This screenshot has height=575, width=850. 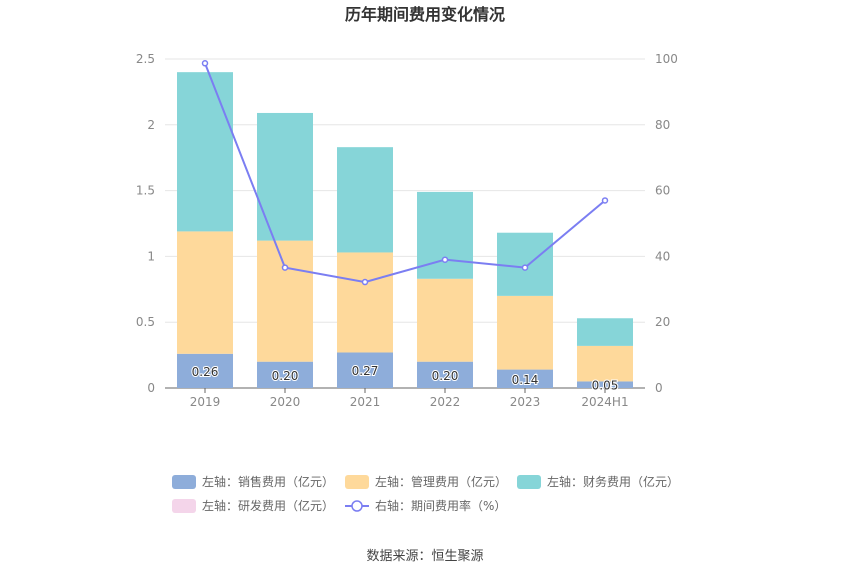 I want to click on legend-label: 左轴：销售费用（亿元）, so click(x=268, y=481).